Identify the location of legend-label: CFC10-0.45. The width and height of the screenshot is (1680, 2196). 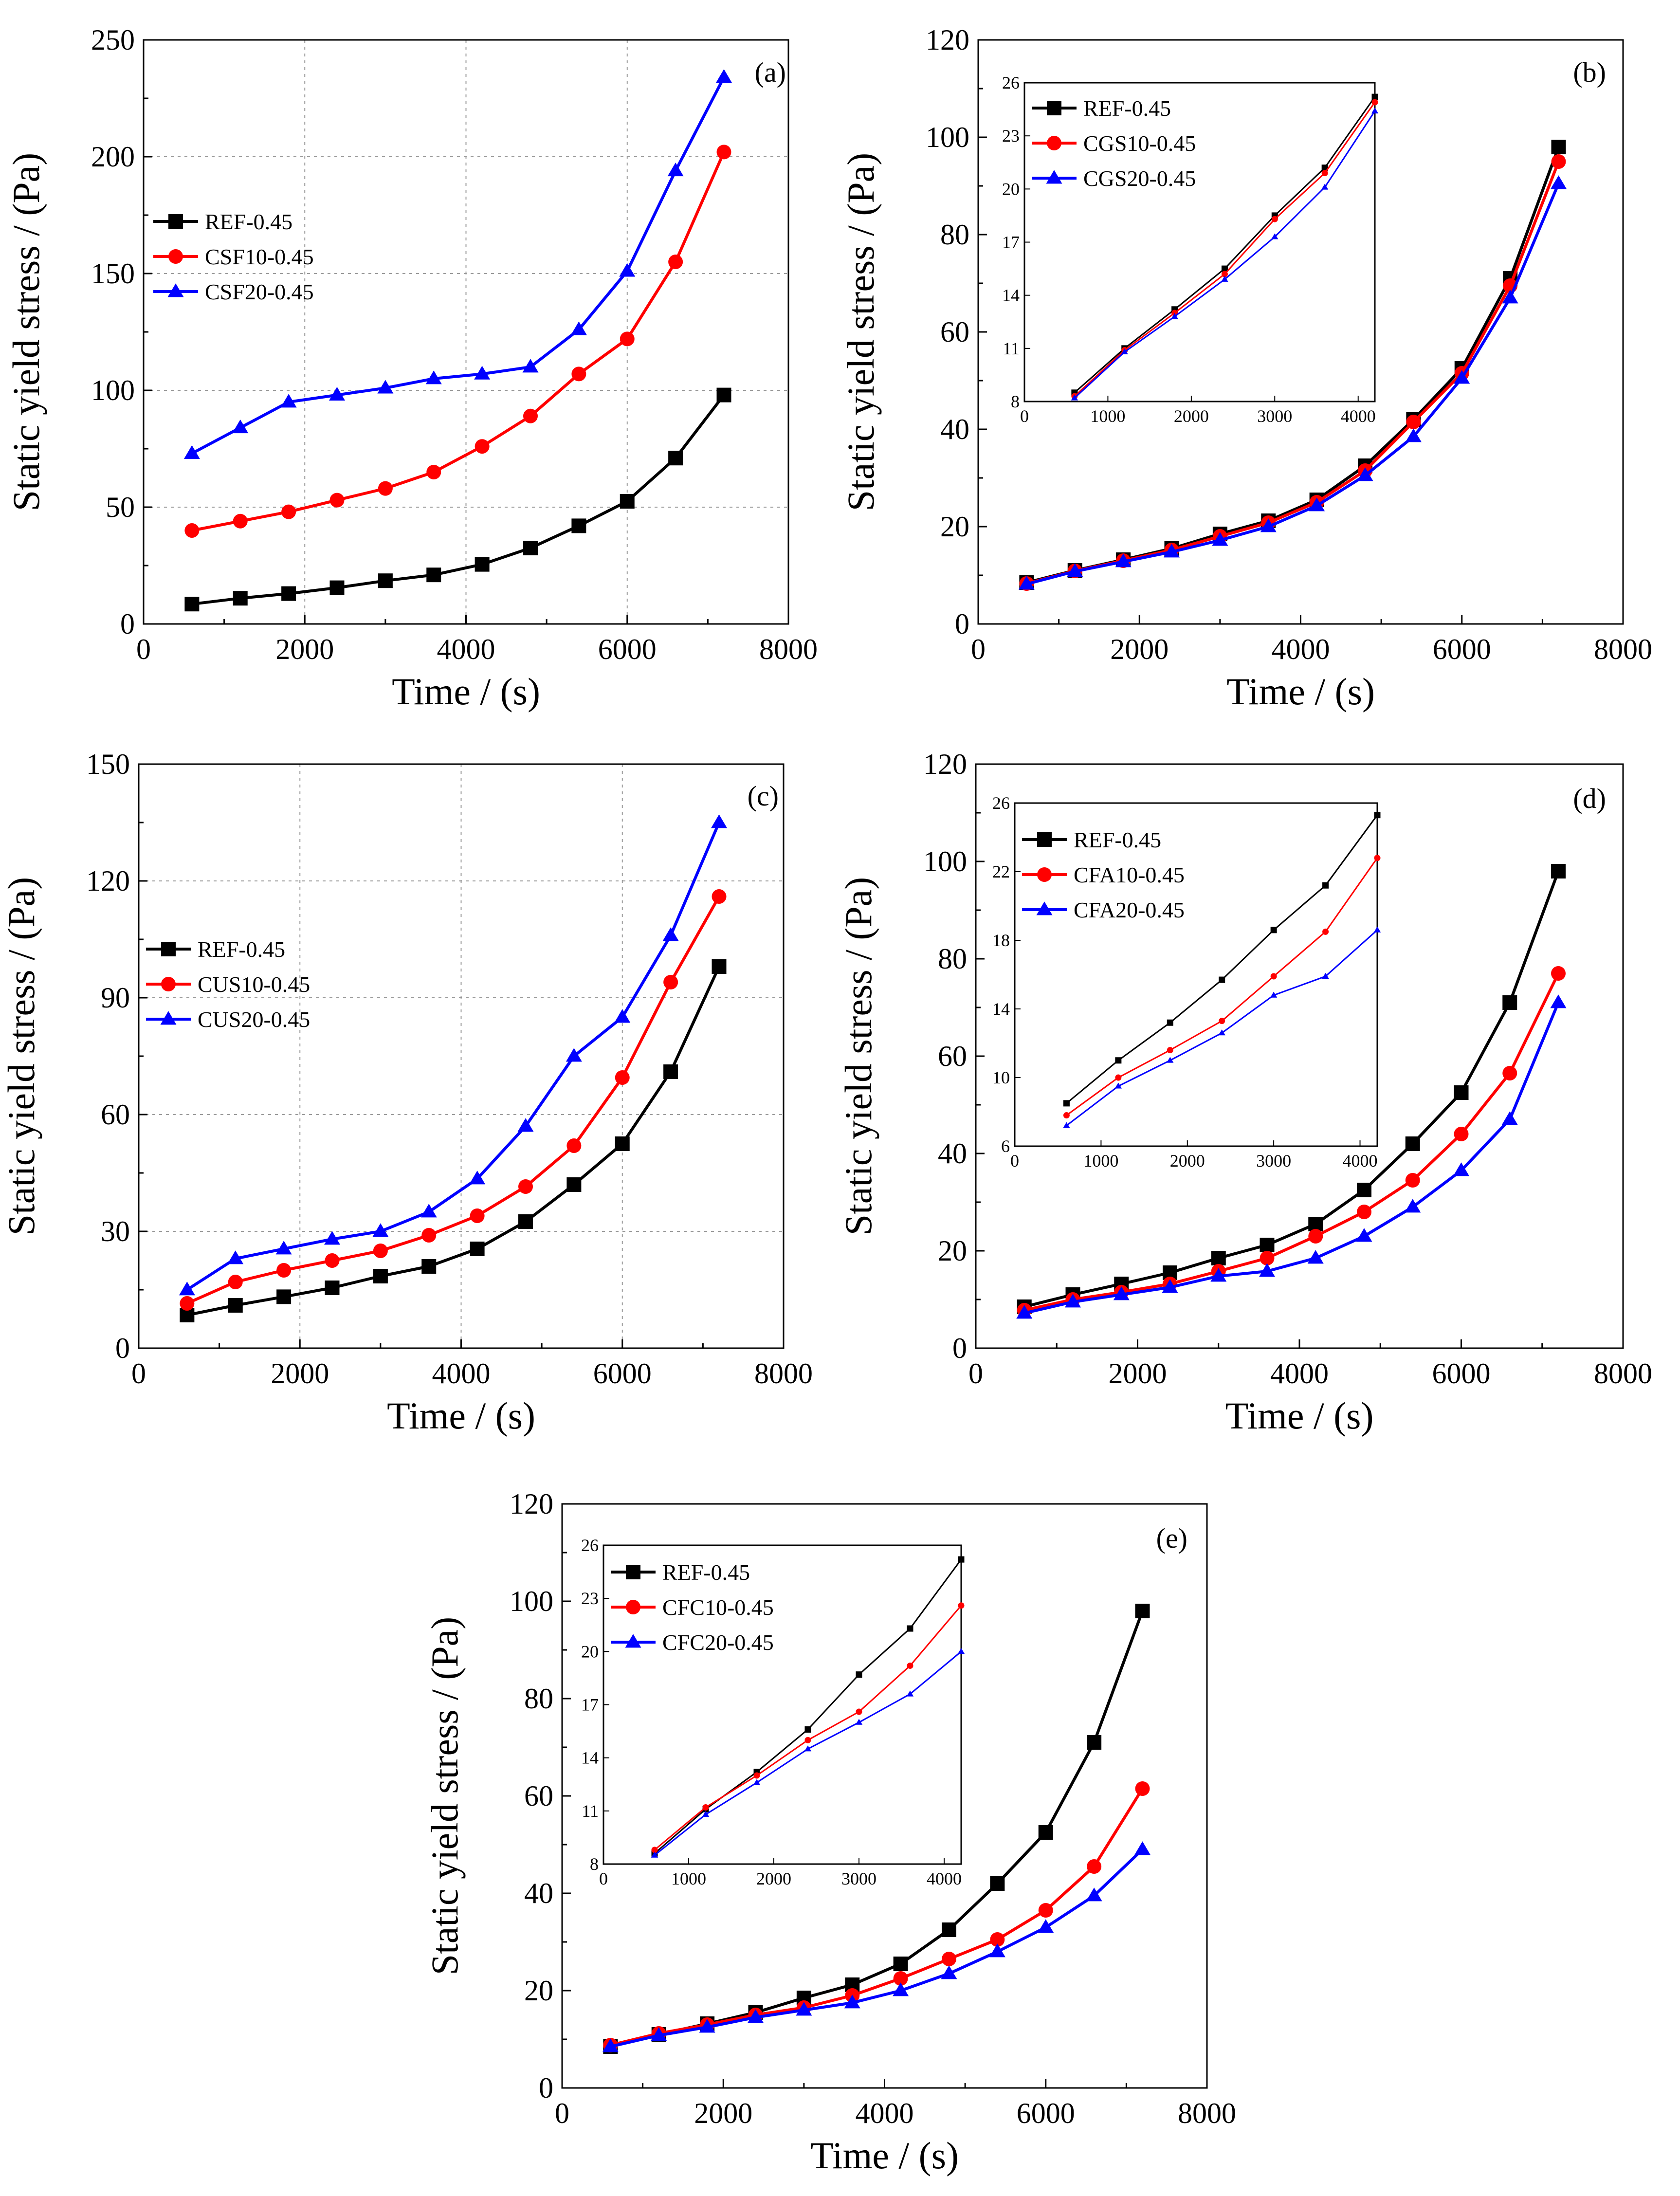
(718, 1607).